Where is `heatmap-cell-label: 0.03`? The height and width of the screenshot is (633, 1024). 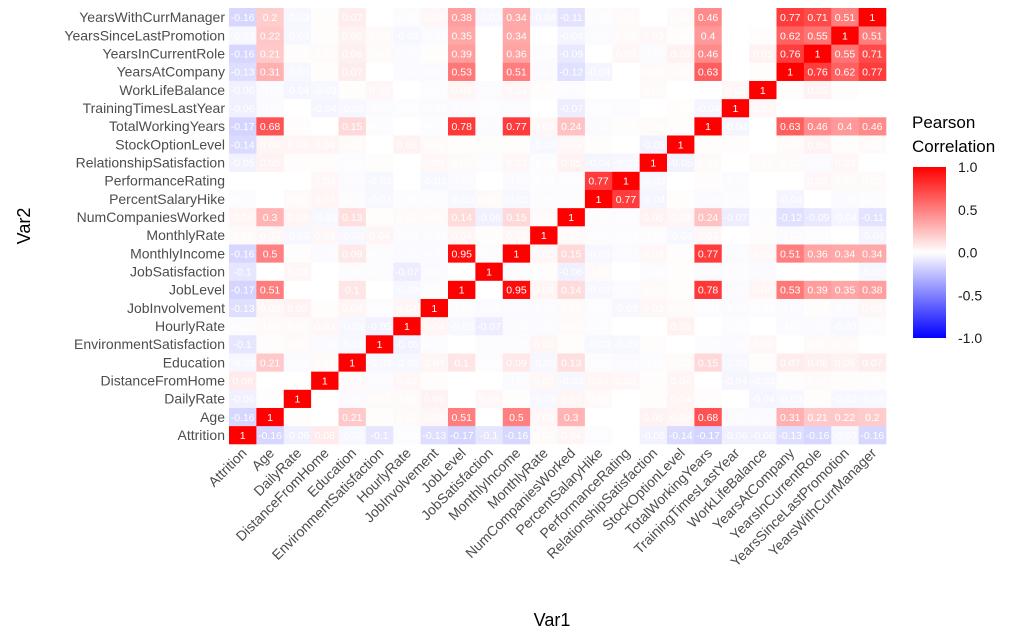
heatmap-cell-label: 0.03 is located at coordinates (379, 91).